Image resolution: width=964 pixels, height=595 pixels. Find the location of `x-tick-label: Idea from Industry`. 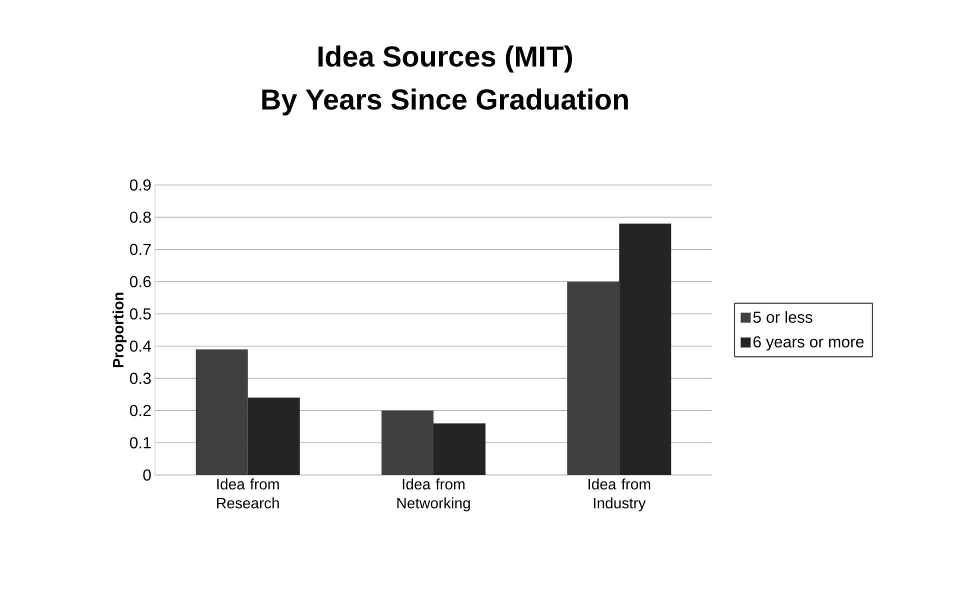

x-tick-label: Idea from Industry is located at coordinates (619, 495).